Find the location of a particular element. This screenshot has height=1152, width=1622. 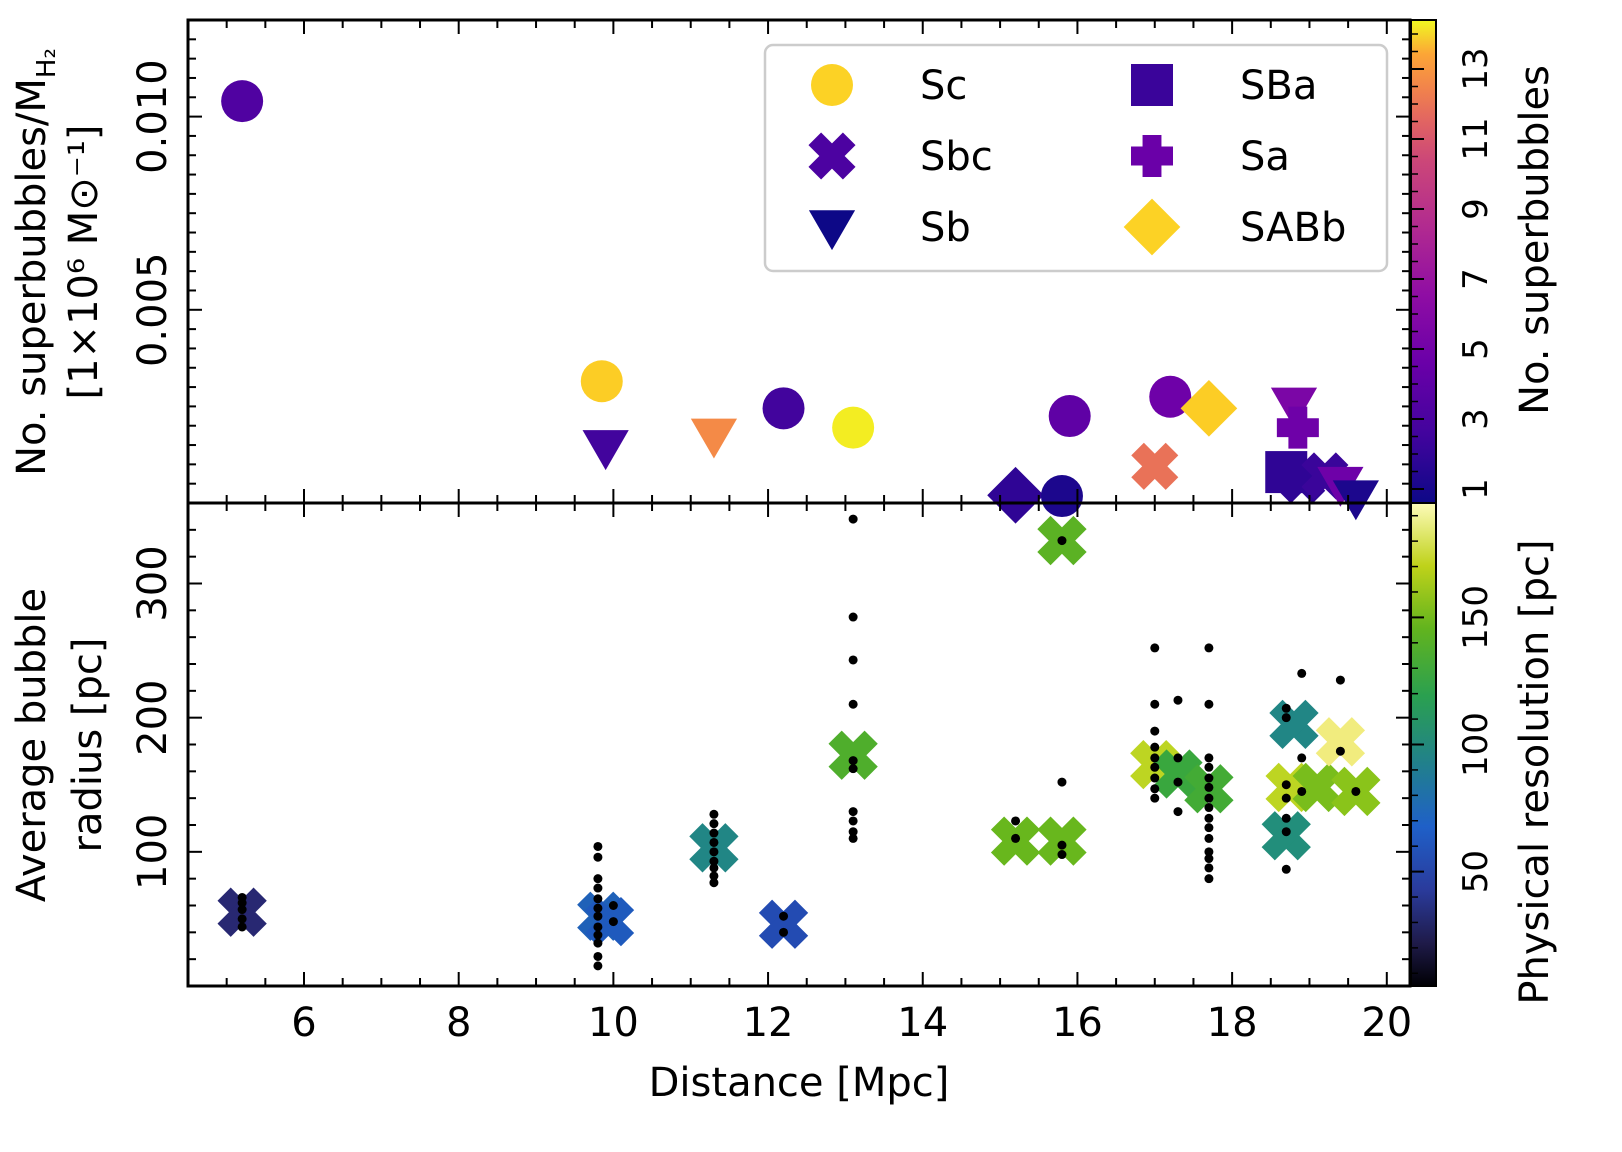

top-cb-tick-label-1: 1 is located at coordinates (1476, 489).